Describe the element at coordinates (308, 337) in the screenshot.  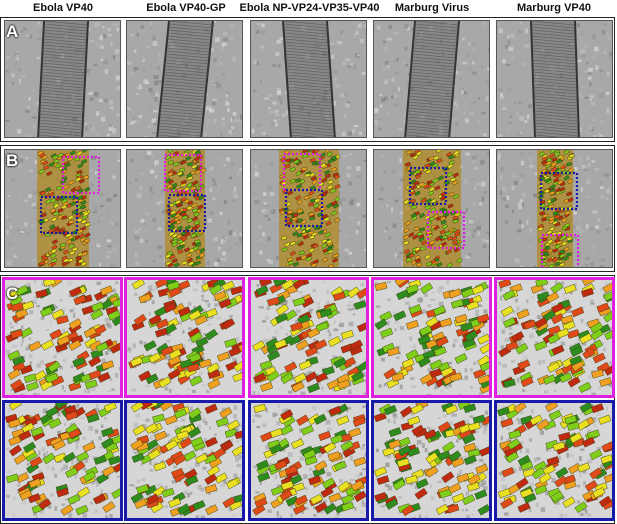
I see `zoom-magenta` at that location.